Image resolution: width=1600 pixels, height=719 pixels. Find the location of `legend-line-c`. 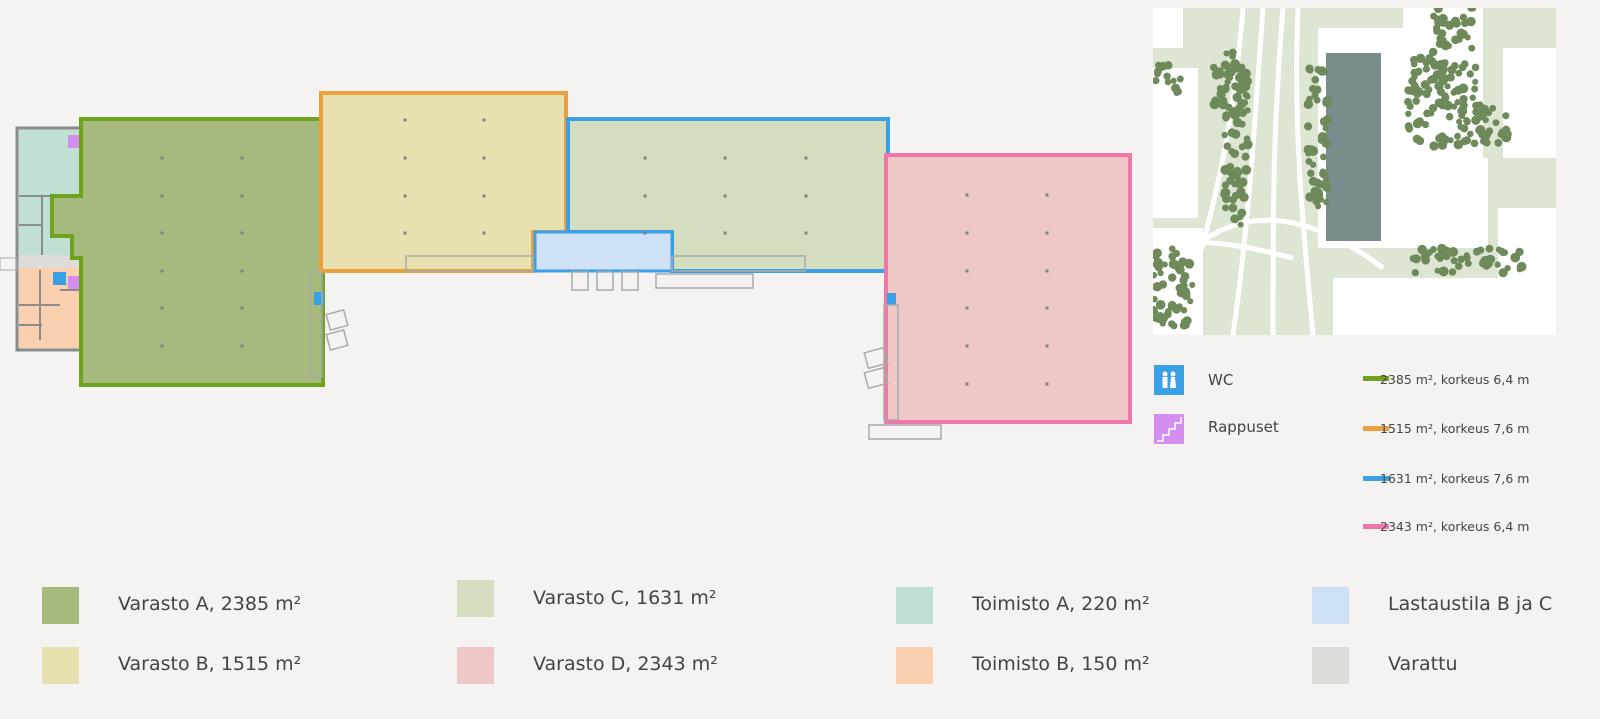

legend-line-c is located at coordinates (1376, 478).